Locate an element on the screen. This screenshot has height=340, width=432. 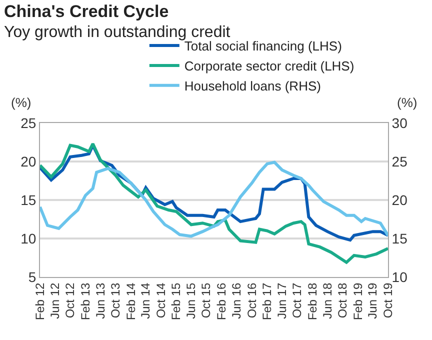
x-tick-label: Oct 12 is located at coordinates (70, 300).